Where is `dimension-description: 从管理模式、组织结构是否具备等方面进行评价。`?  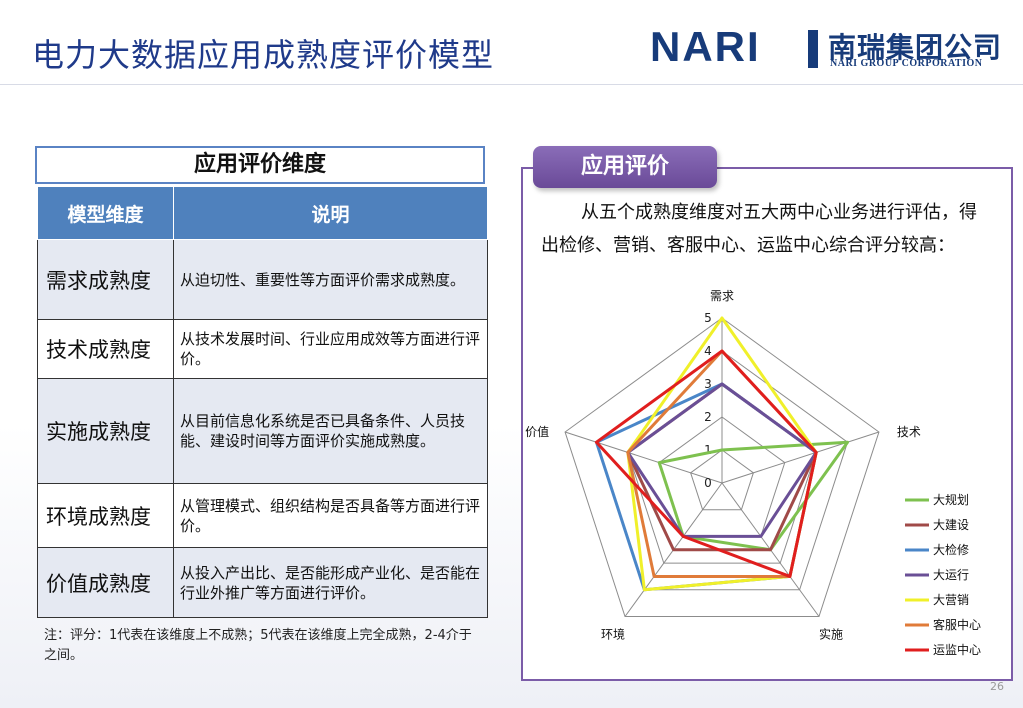
dimension-description: 从管理模式、组织结构是否具备等方面进行评价。 is located at coordinates (330, 515).